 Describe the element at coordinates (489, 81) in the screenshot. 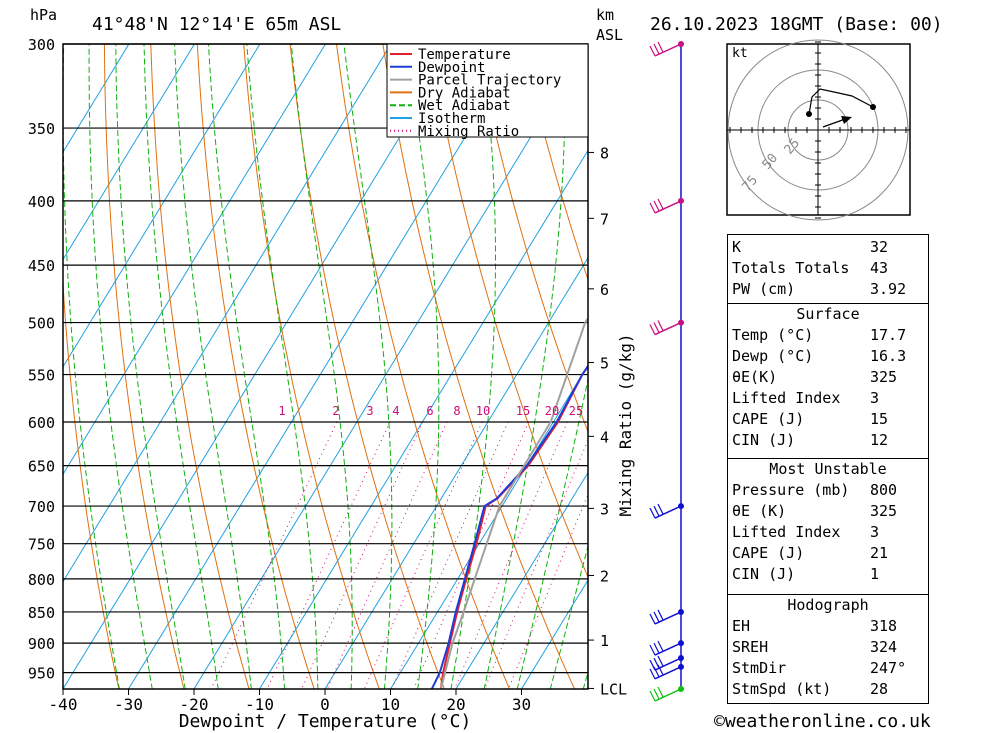

I see `legend-entry: Parcel Trajectory` at that location.